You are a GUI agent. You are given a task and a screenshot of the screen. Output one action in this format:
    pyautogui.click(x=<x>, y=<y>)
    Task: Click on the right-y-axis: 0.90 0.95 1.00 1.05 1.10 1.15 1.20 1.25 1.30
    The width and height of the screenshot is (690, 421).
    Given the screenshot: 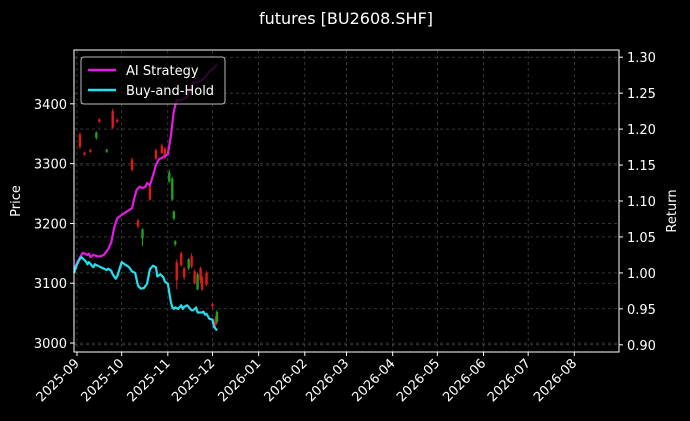 What is the action you would take?
    pyautogui.click(x=637, y=202)
    